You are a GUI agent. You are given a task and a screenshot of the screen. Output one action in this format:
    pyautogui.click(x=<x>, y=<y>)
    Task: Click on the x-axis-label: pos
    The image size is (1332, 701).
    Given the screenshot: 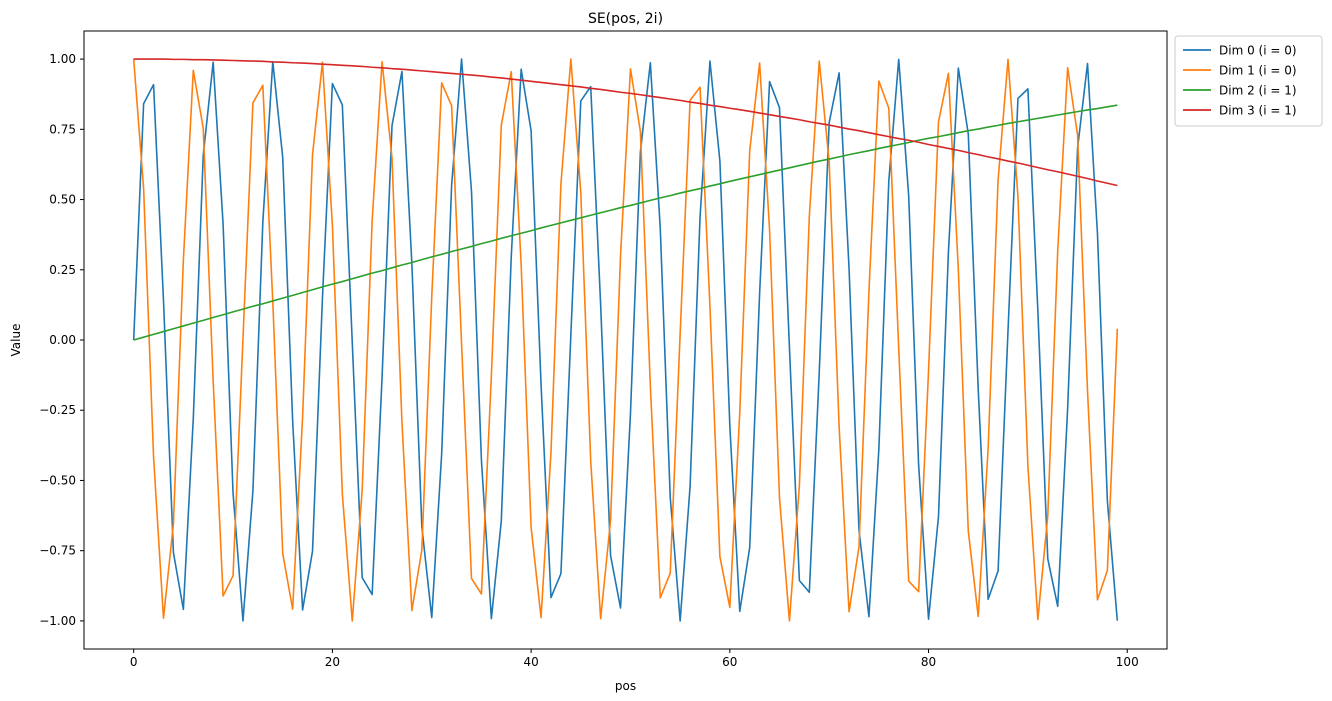 What is the action you would take?
    pyautogui.click(x=625, y=686)
    